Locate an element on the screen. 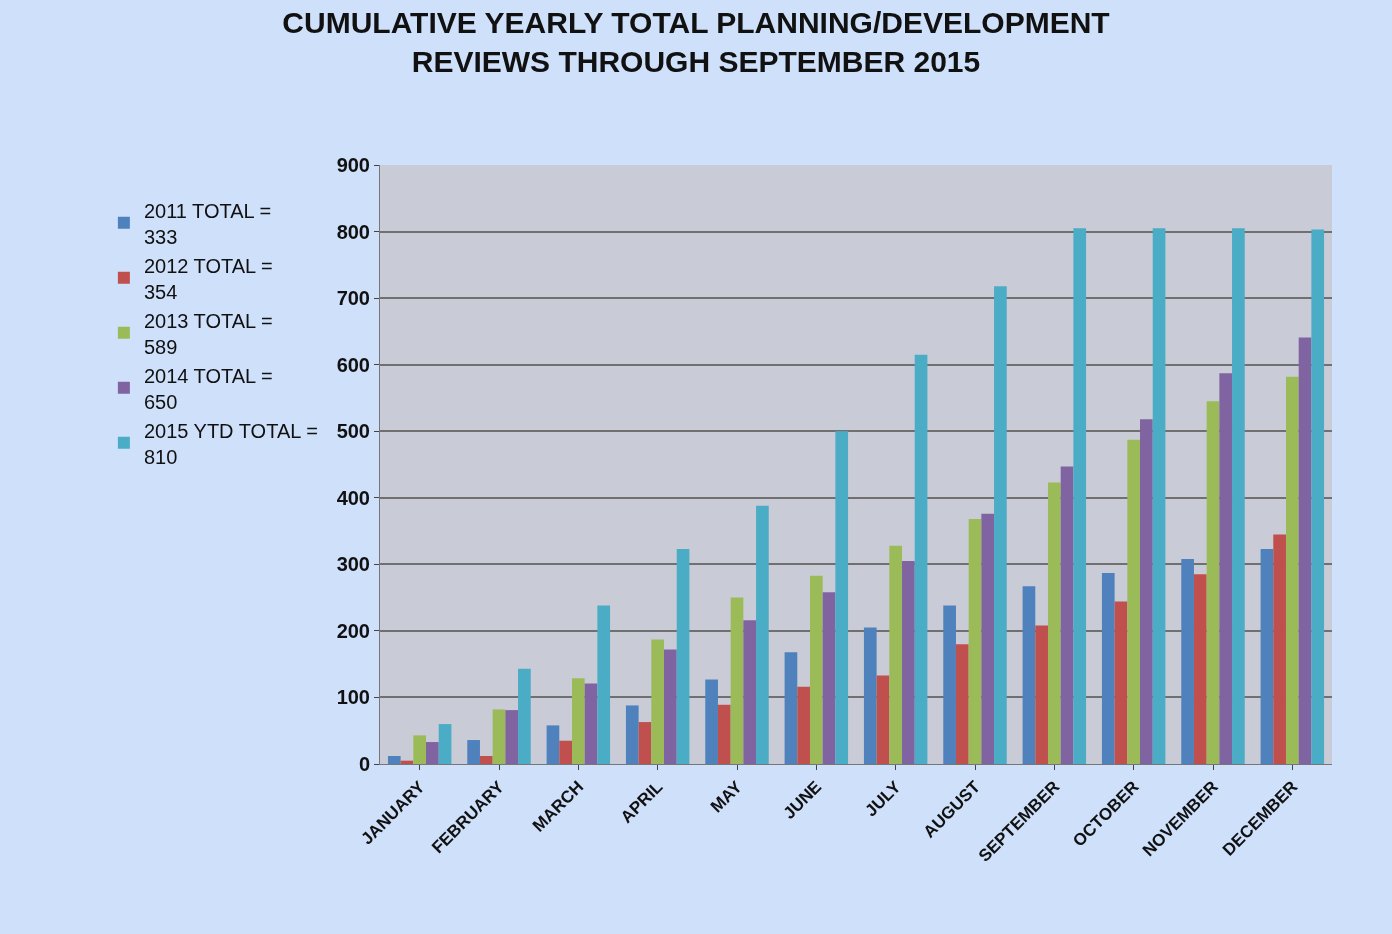 The height and width of the screenshot is (934, 1392). y-tick-label: 800 is located at coordinates (353, 231).